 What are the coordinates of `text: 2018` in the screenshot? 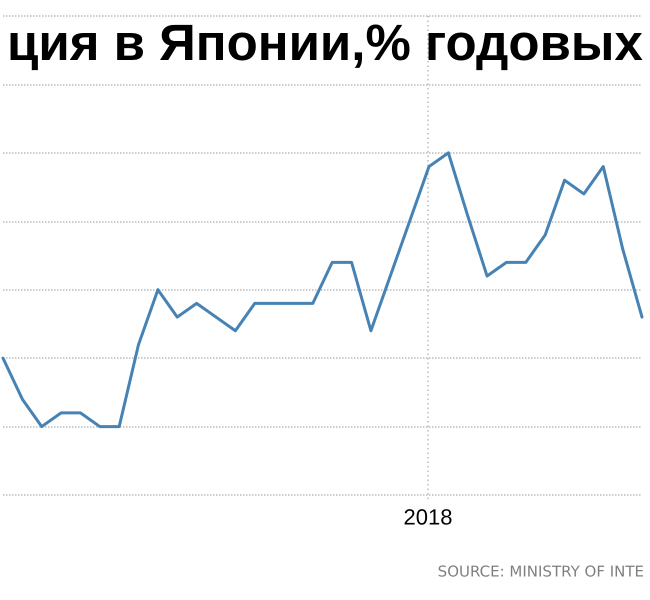 It's located at (428, 517).